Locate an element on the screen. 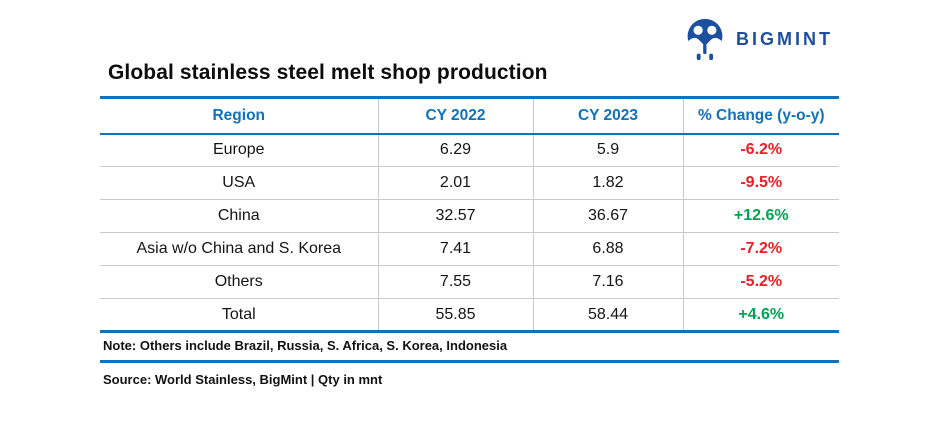  change-cell: +4.6% is located at coordinates (760, 315).